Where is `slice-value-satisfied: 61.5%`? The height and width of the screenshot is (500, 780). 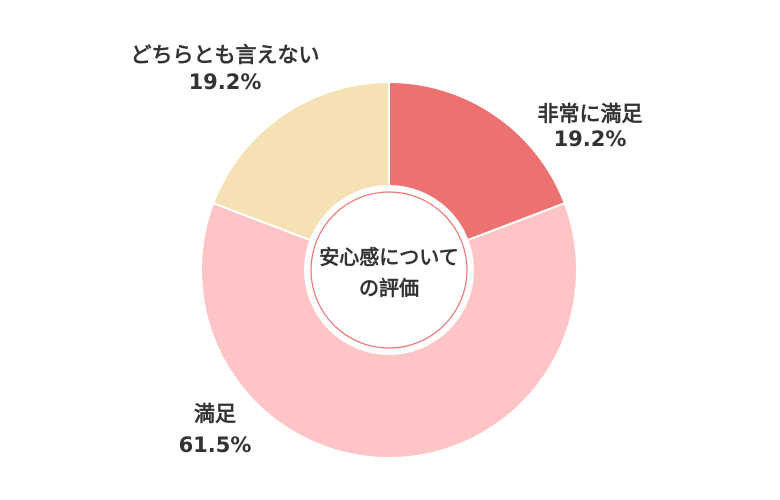
slice-value-satisfied: 61.5% is located at coordinates (215, 445).